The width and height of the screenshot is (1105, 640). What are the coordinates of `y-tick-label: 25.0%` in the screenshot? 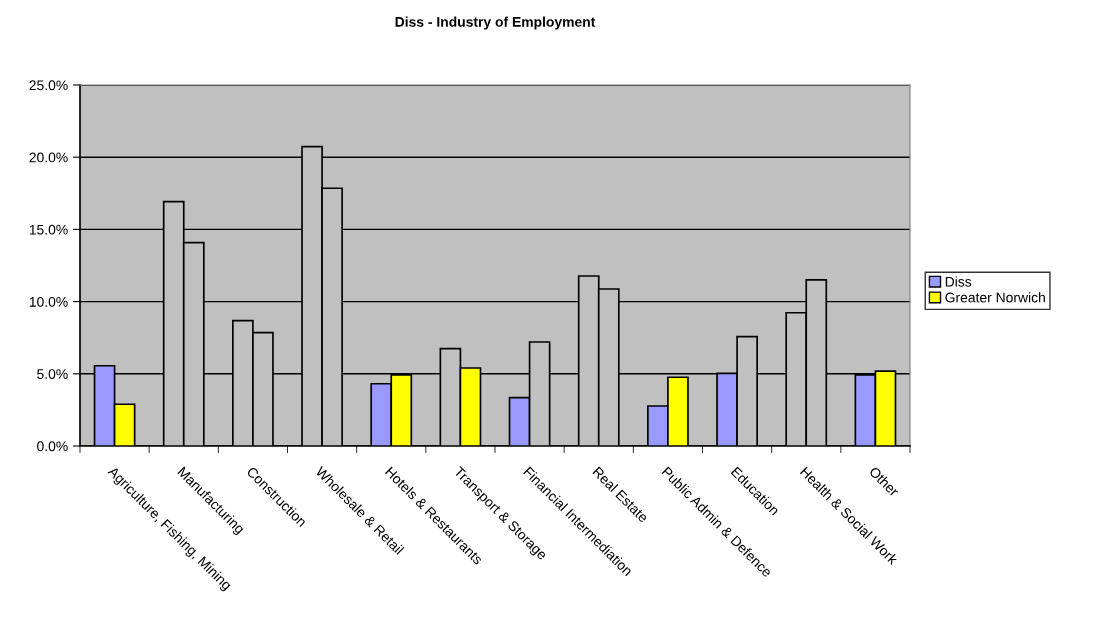 It's located at (48, 85).